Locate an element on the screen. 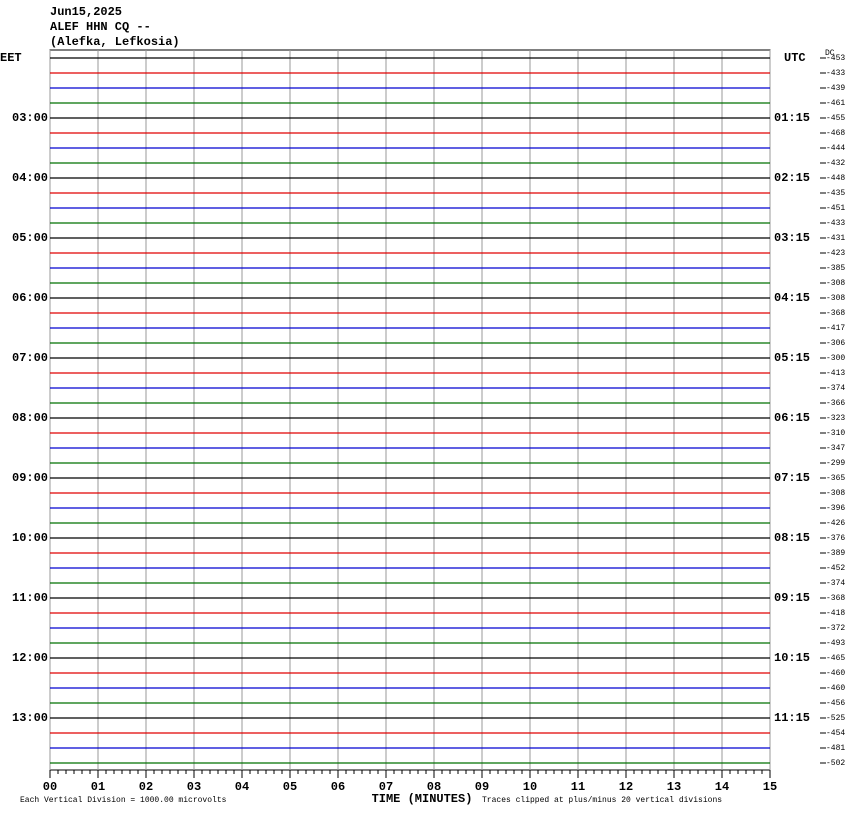 The width and height of the screenshot is (850, 814). x-tick-label: 02 is located at coordinates (146, 787).